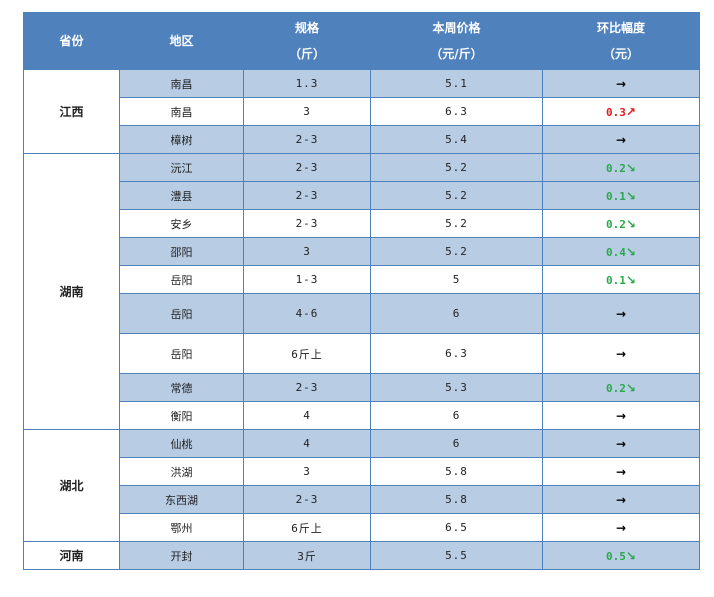 The width and height of the screenshot is (714, 597). What do you see at coordinates (456, 27) in the screenshot?
I see `header-price-title: 本周价格` at bounding box center [456, 27].